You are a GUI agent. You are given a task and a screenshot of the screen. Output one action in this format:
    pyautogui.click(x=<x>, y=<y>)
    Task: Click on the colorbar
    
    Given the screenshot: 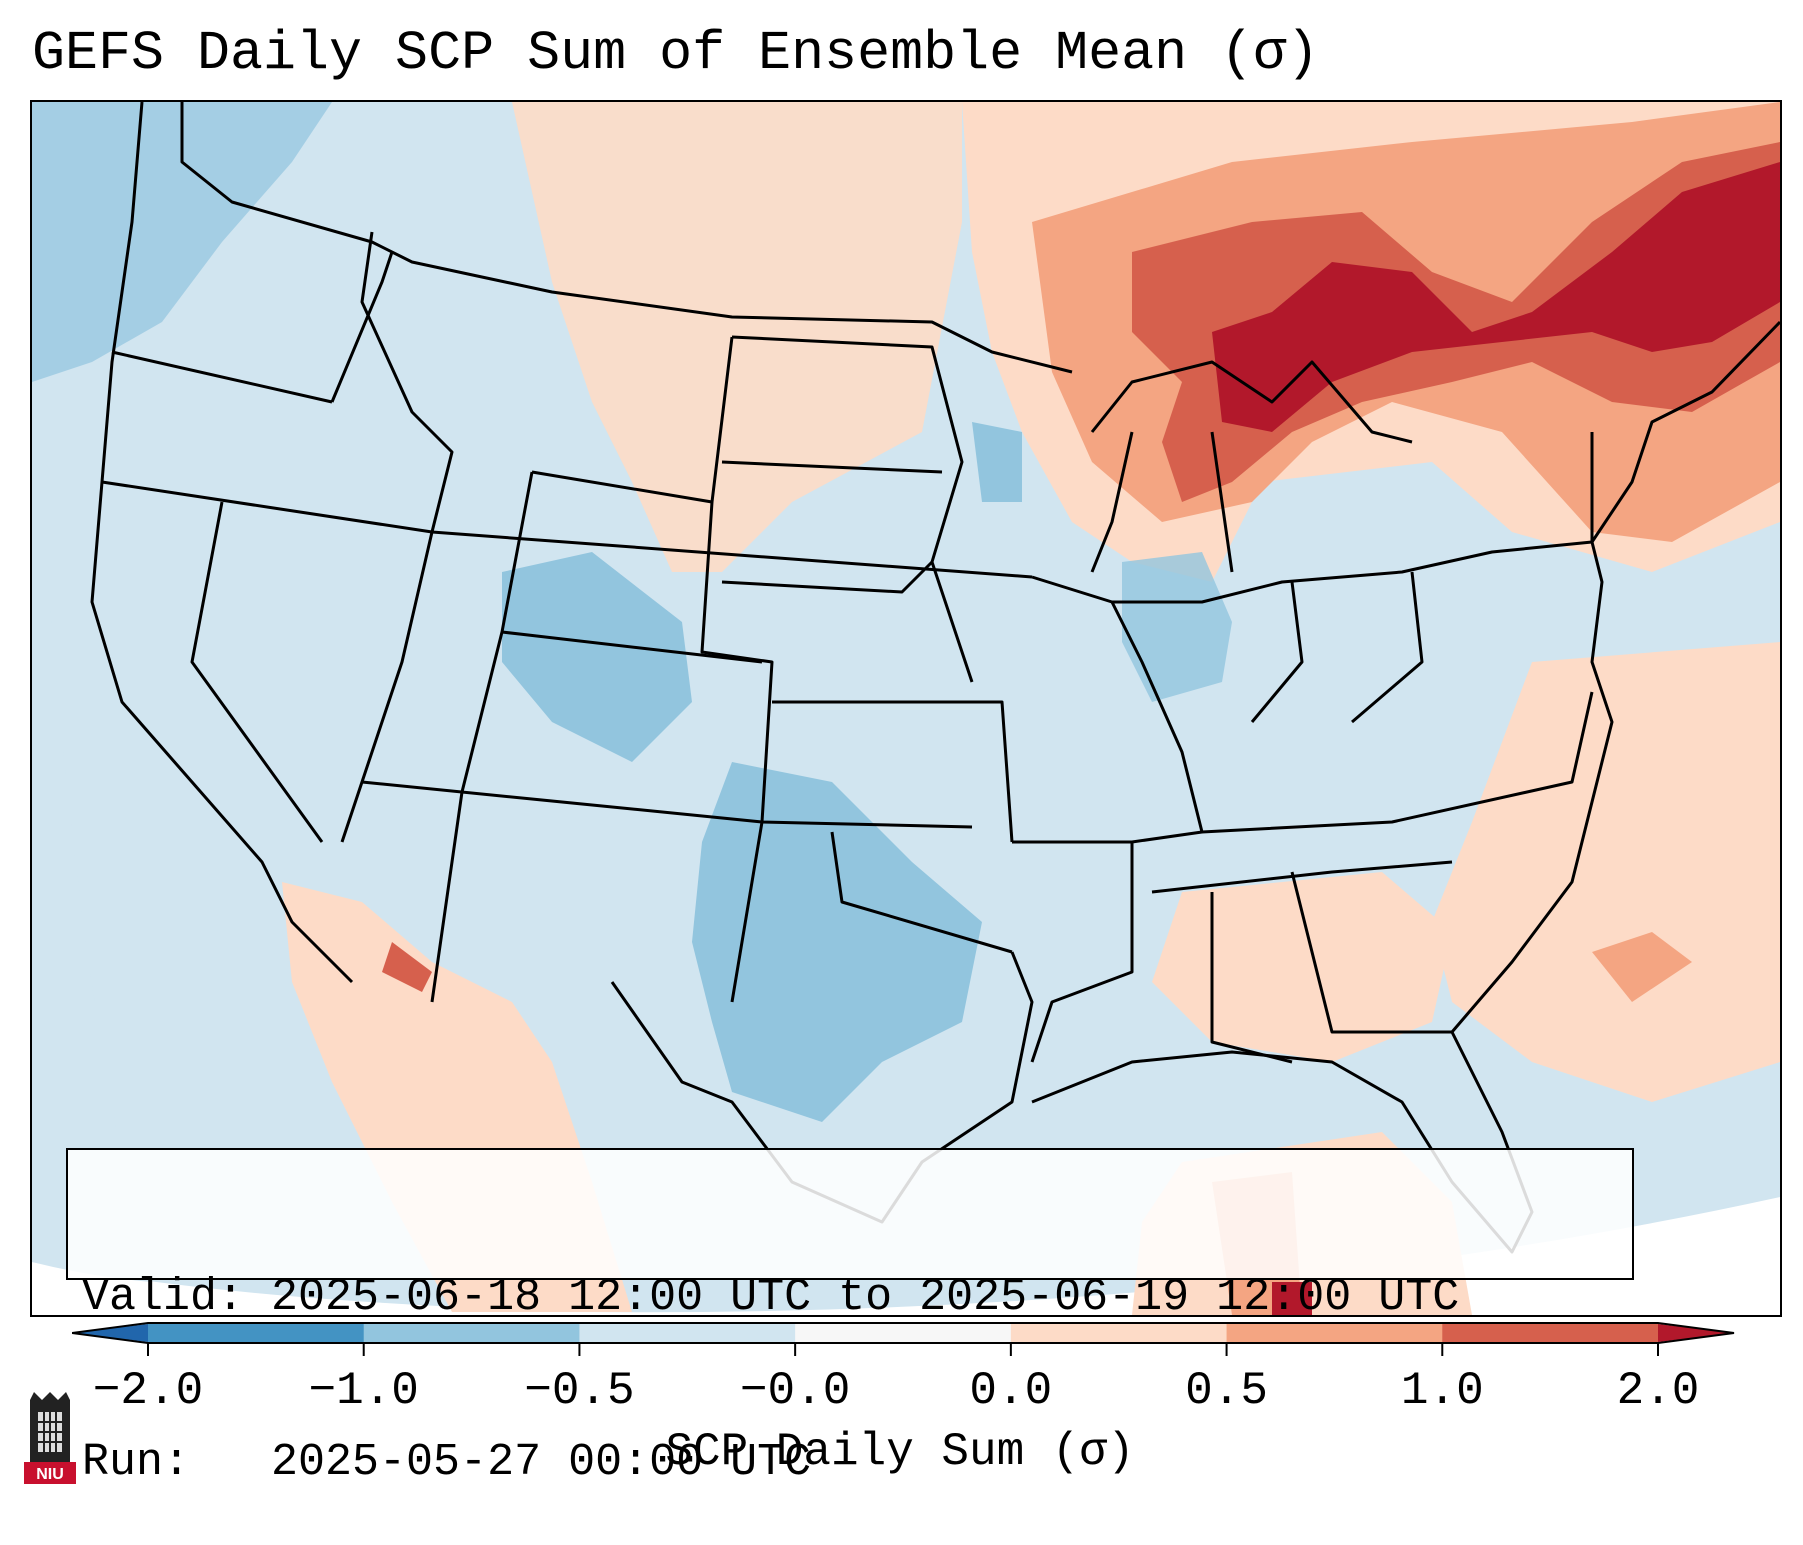 What is the action you would take?
    pyautogui.click(x=903, y=1339)
    